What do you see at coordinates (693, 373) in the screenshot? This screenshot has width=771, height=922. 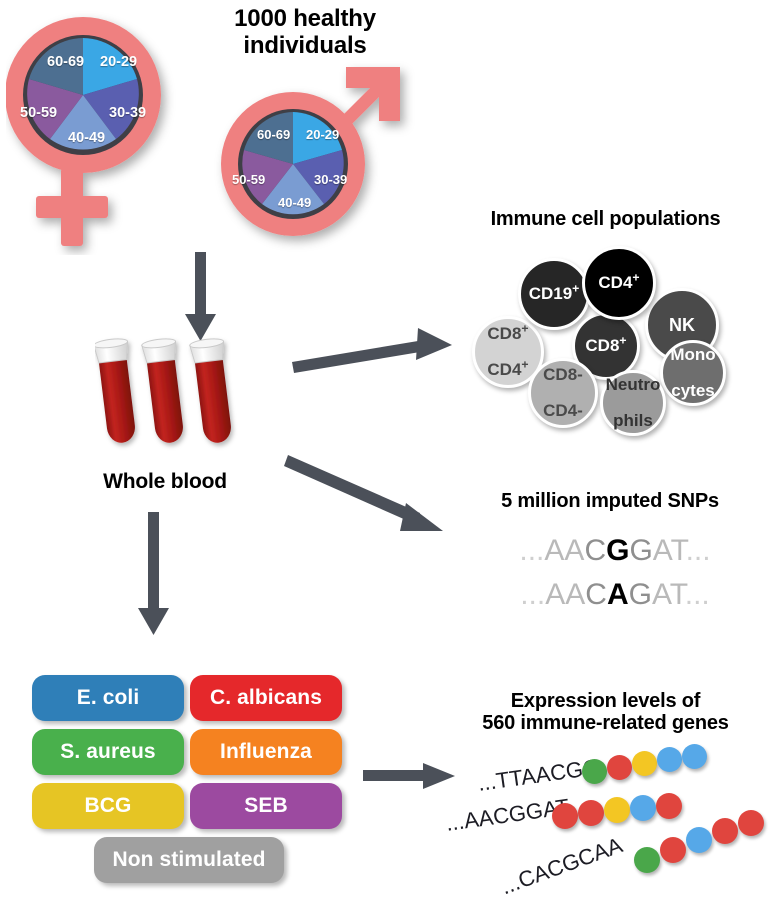 I see `immune-cell-monocytes: Mono cytes` at bounding box center [693, 373].